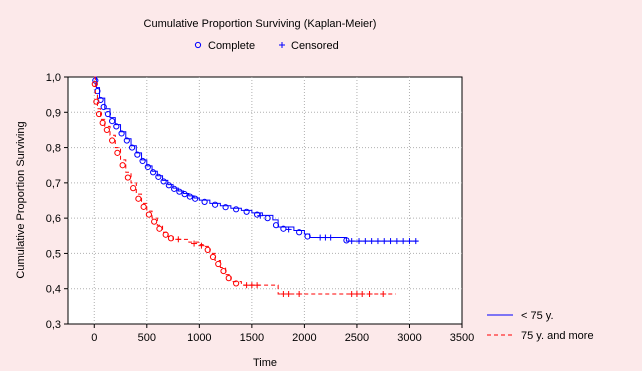 This screenshot has height=371, width=642. Describe the element at coordinates (462, 338) in the screenshot. I see `x-tick-label: 3500` at that location.